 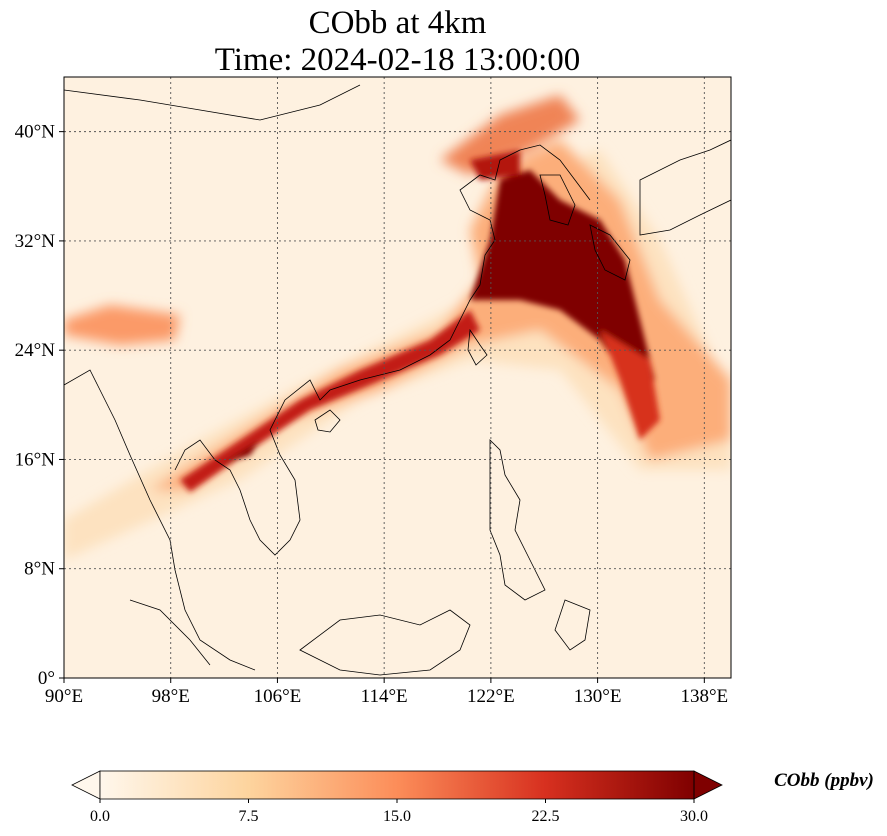 What do you see at coordinates (249, 816) in the screenshot?
I see `colorbar-tick-label: 7.5` at bounding box center [249, 816].